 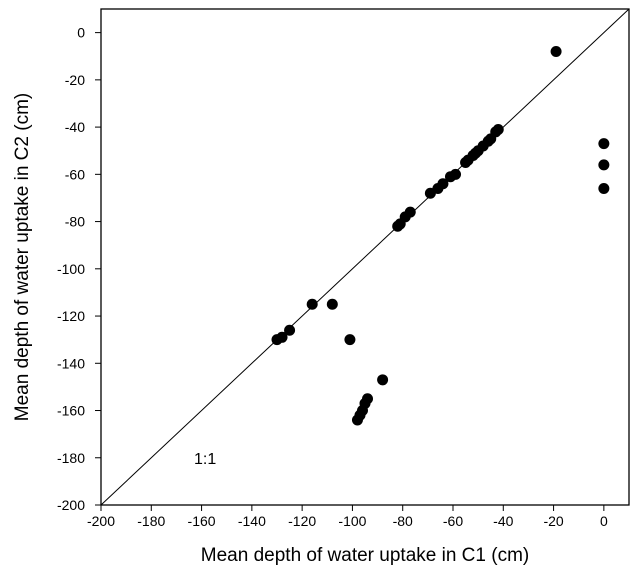 What do you see at coordinates (71, 458) in the screenshot?
I see `y-tick-label: -180` at bounding box center [71, 458].